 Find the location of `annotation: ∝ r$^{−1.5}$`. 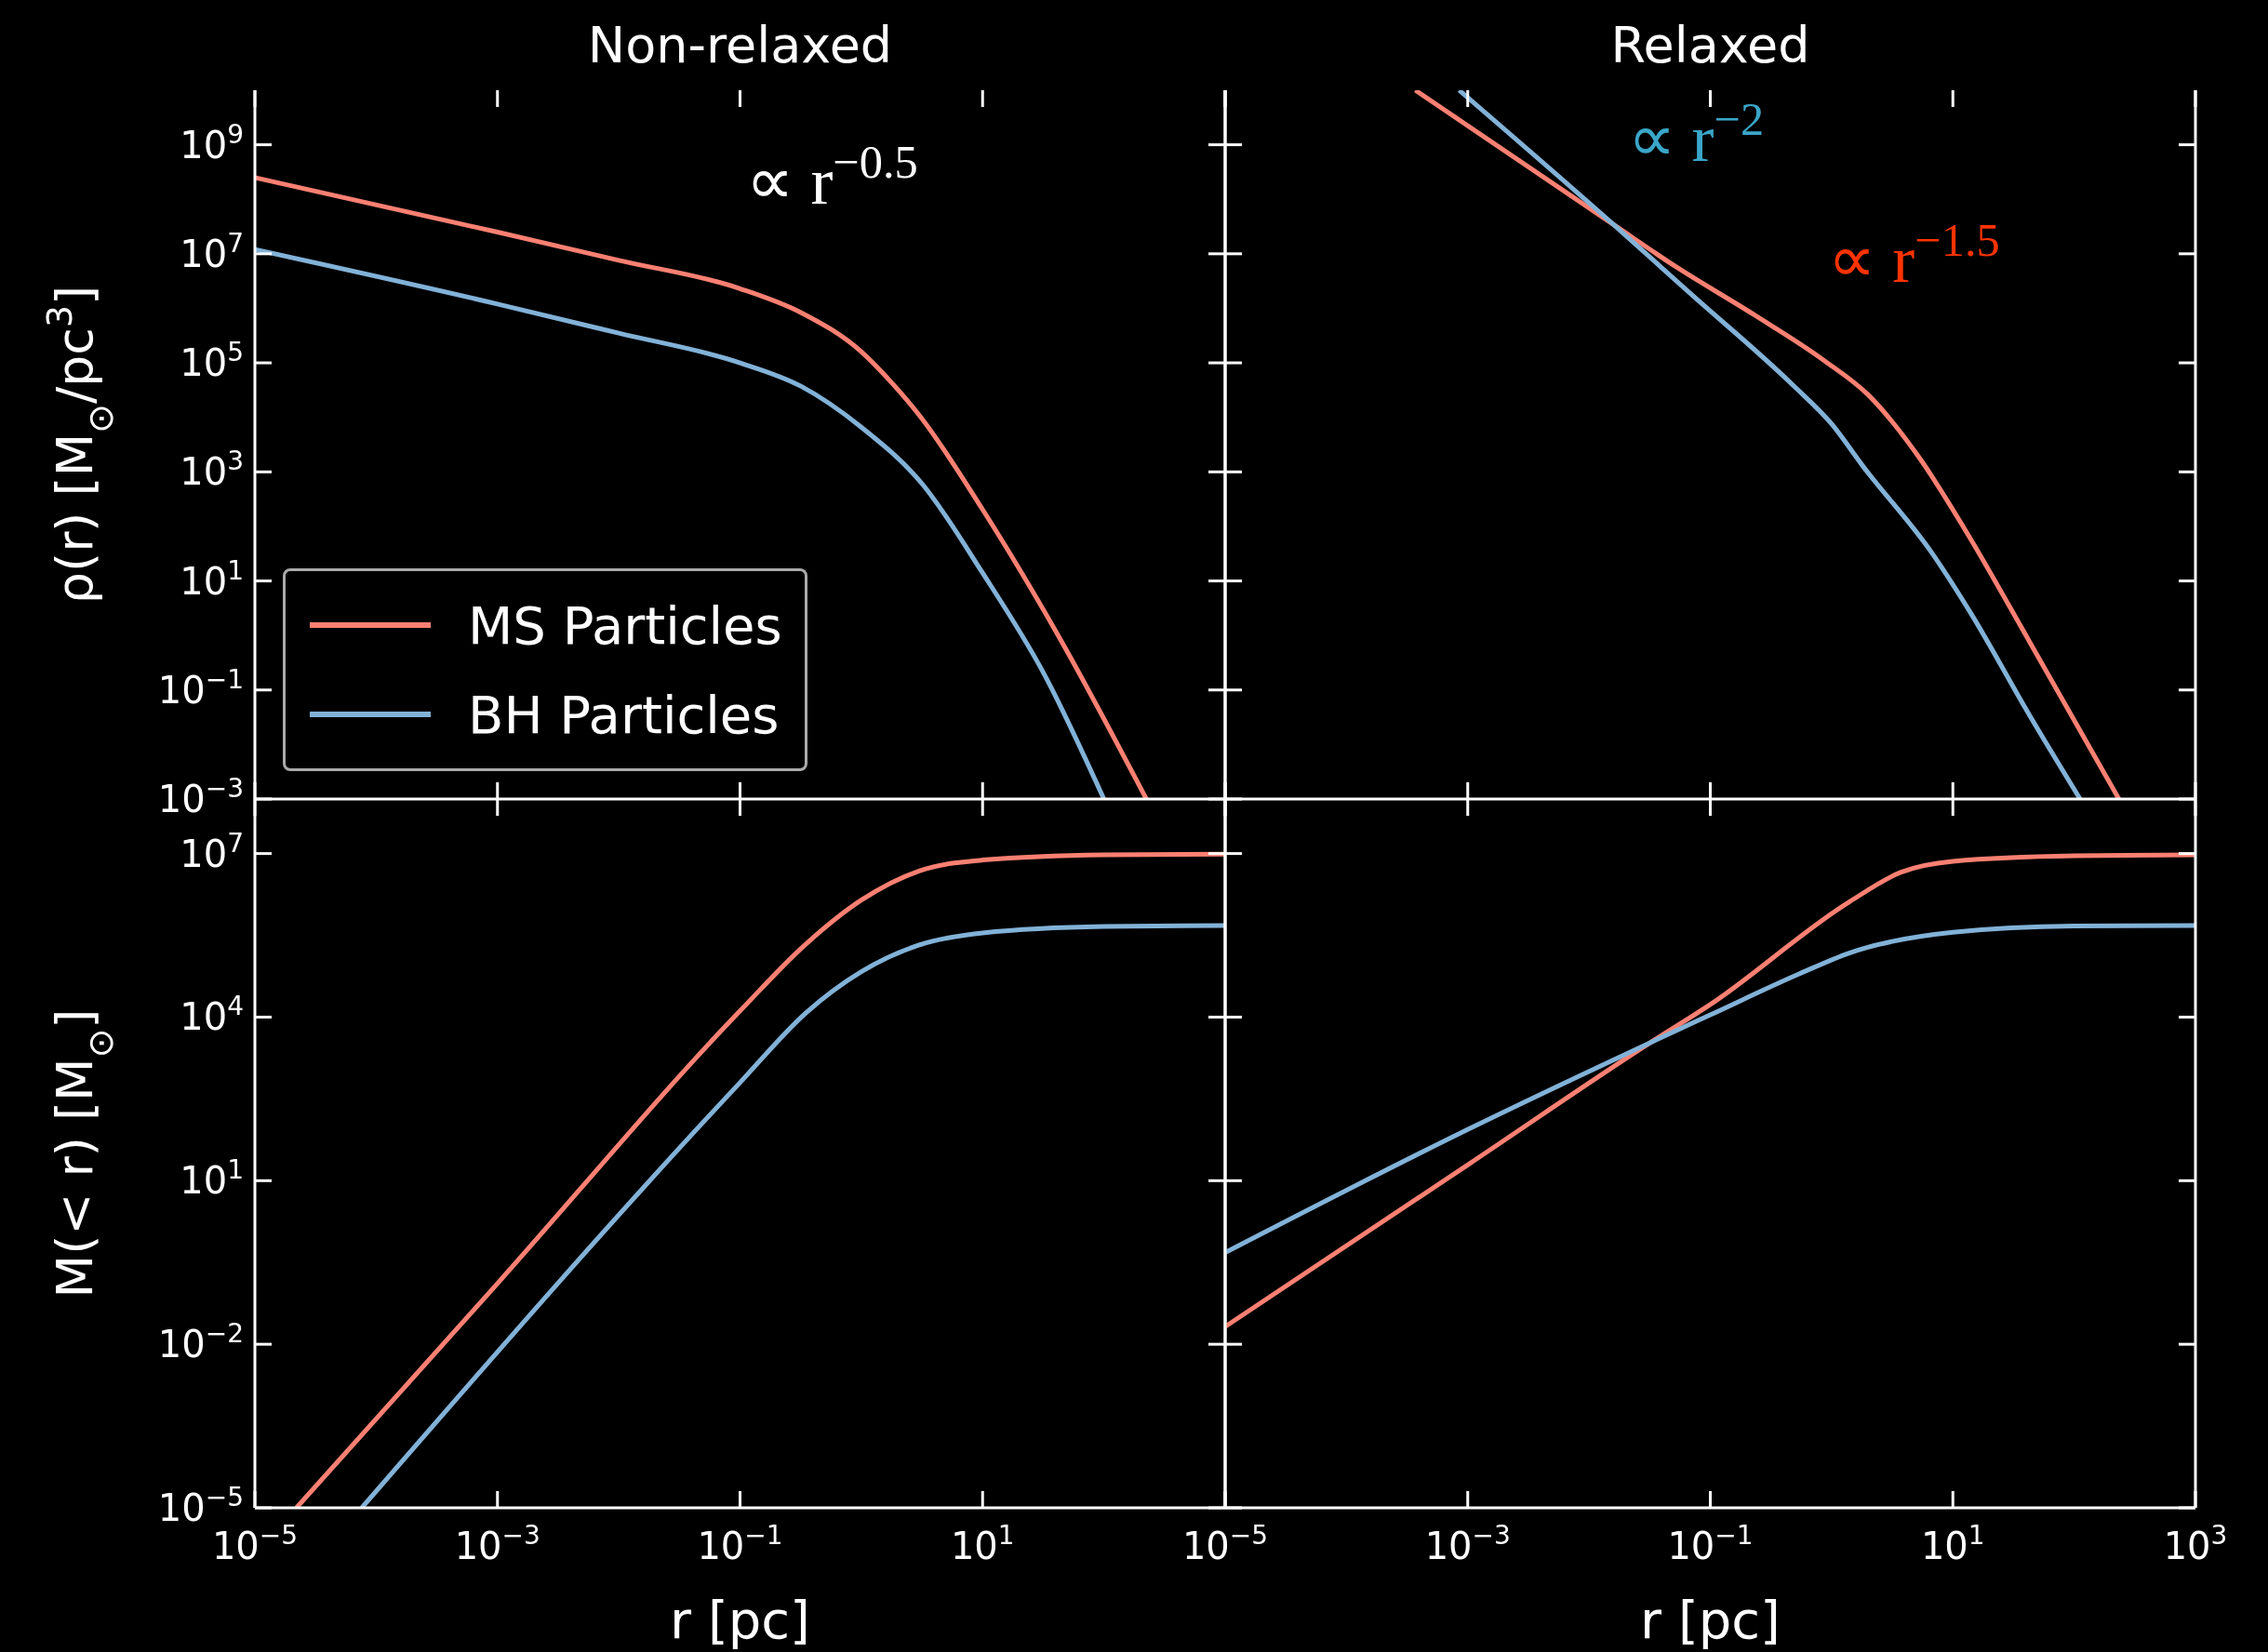

annotation: ∝ r$^{−1.5}$ is located at coordinates (1914, 255).